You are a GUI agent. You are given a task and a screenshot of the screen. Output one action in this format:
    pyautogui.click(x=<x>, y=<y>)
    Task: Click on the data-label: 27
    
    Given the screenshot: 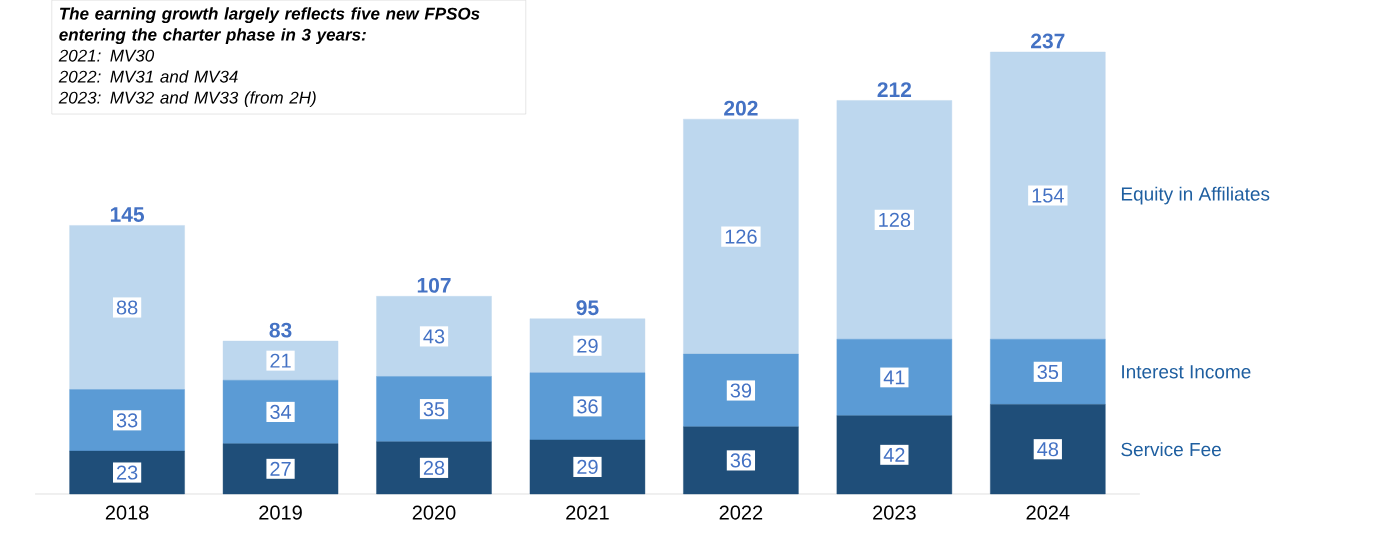 What is the action you would take?
    pyautogui.click(x=280, y=468)
    